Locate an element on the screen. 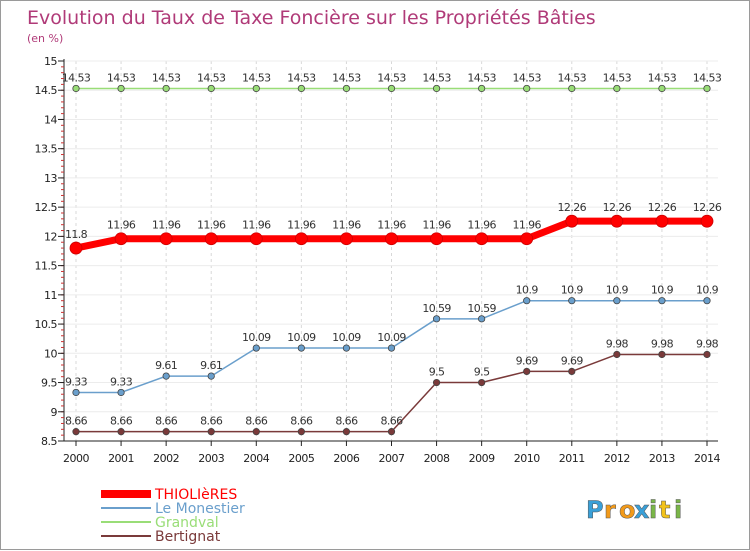 The height and width of the screenshot is (551, 750). x-tick-label: 2014 is located at coordinates (707, 458).